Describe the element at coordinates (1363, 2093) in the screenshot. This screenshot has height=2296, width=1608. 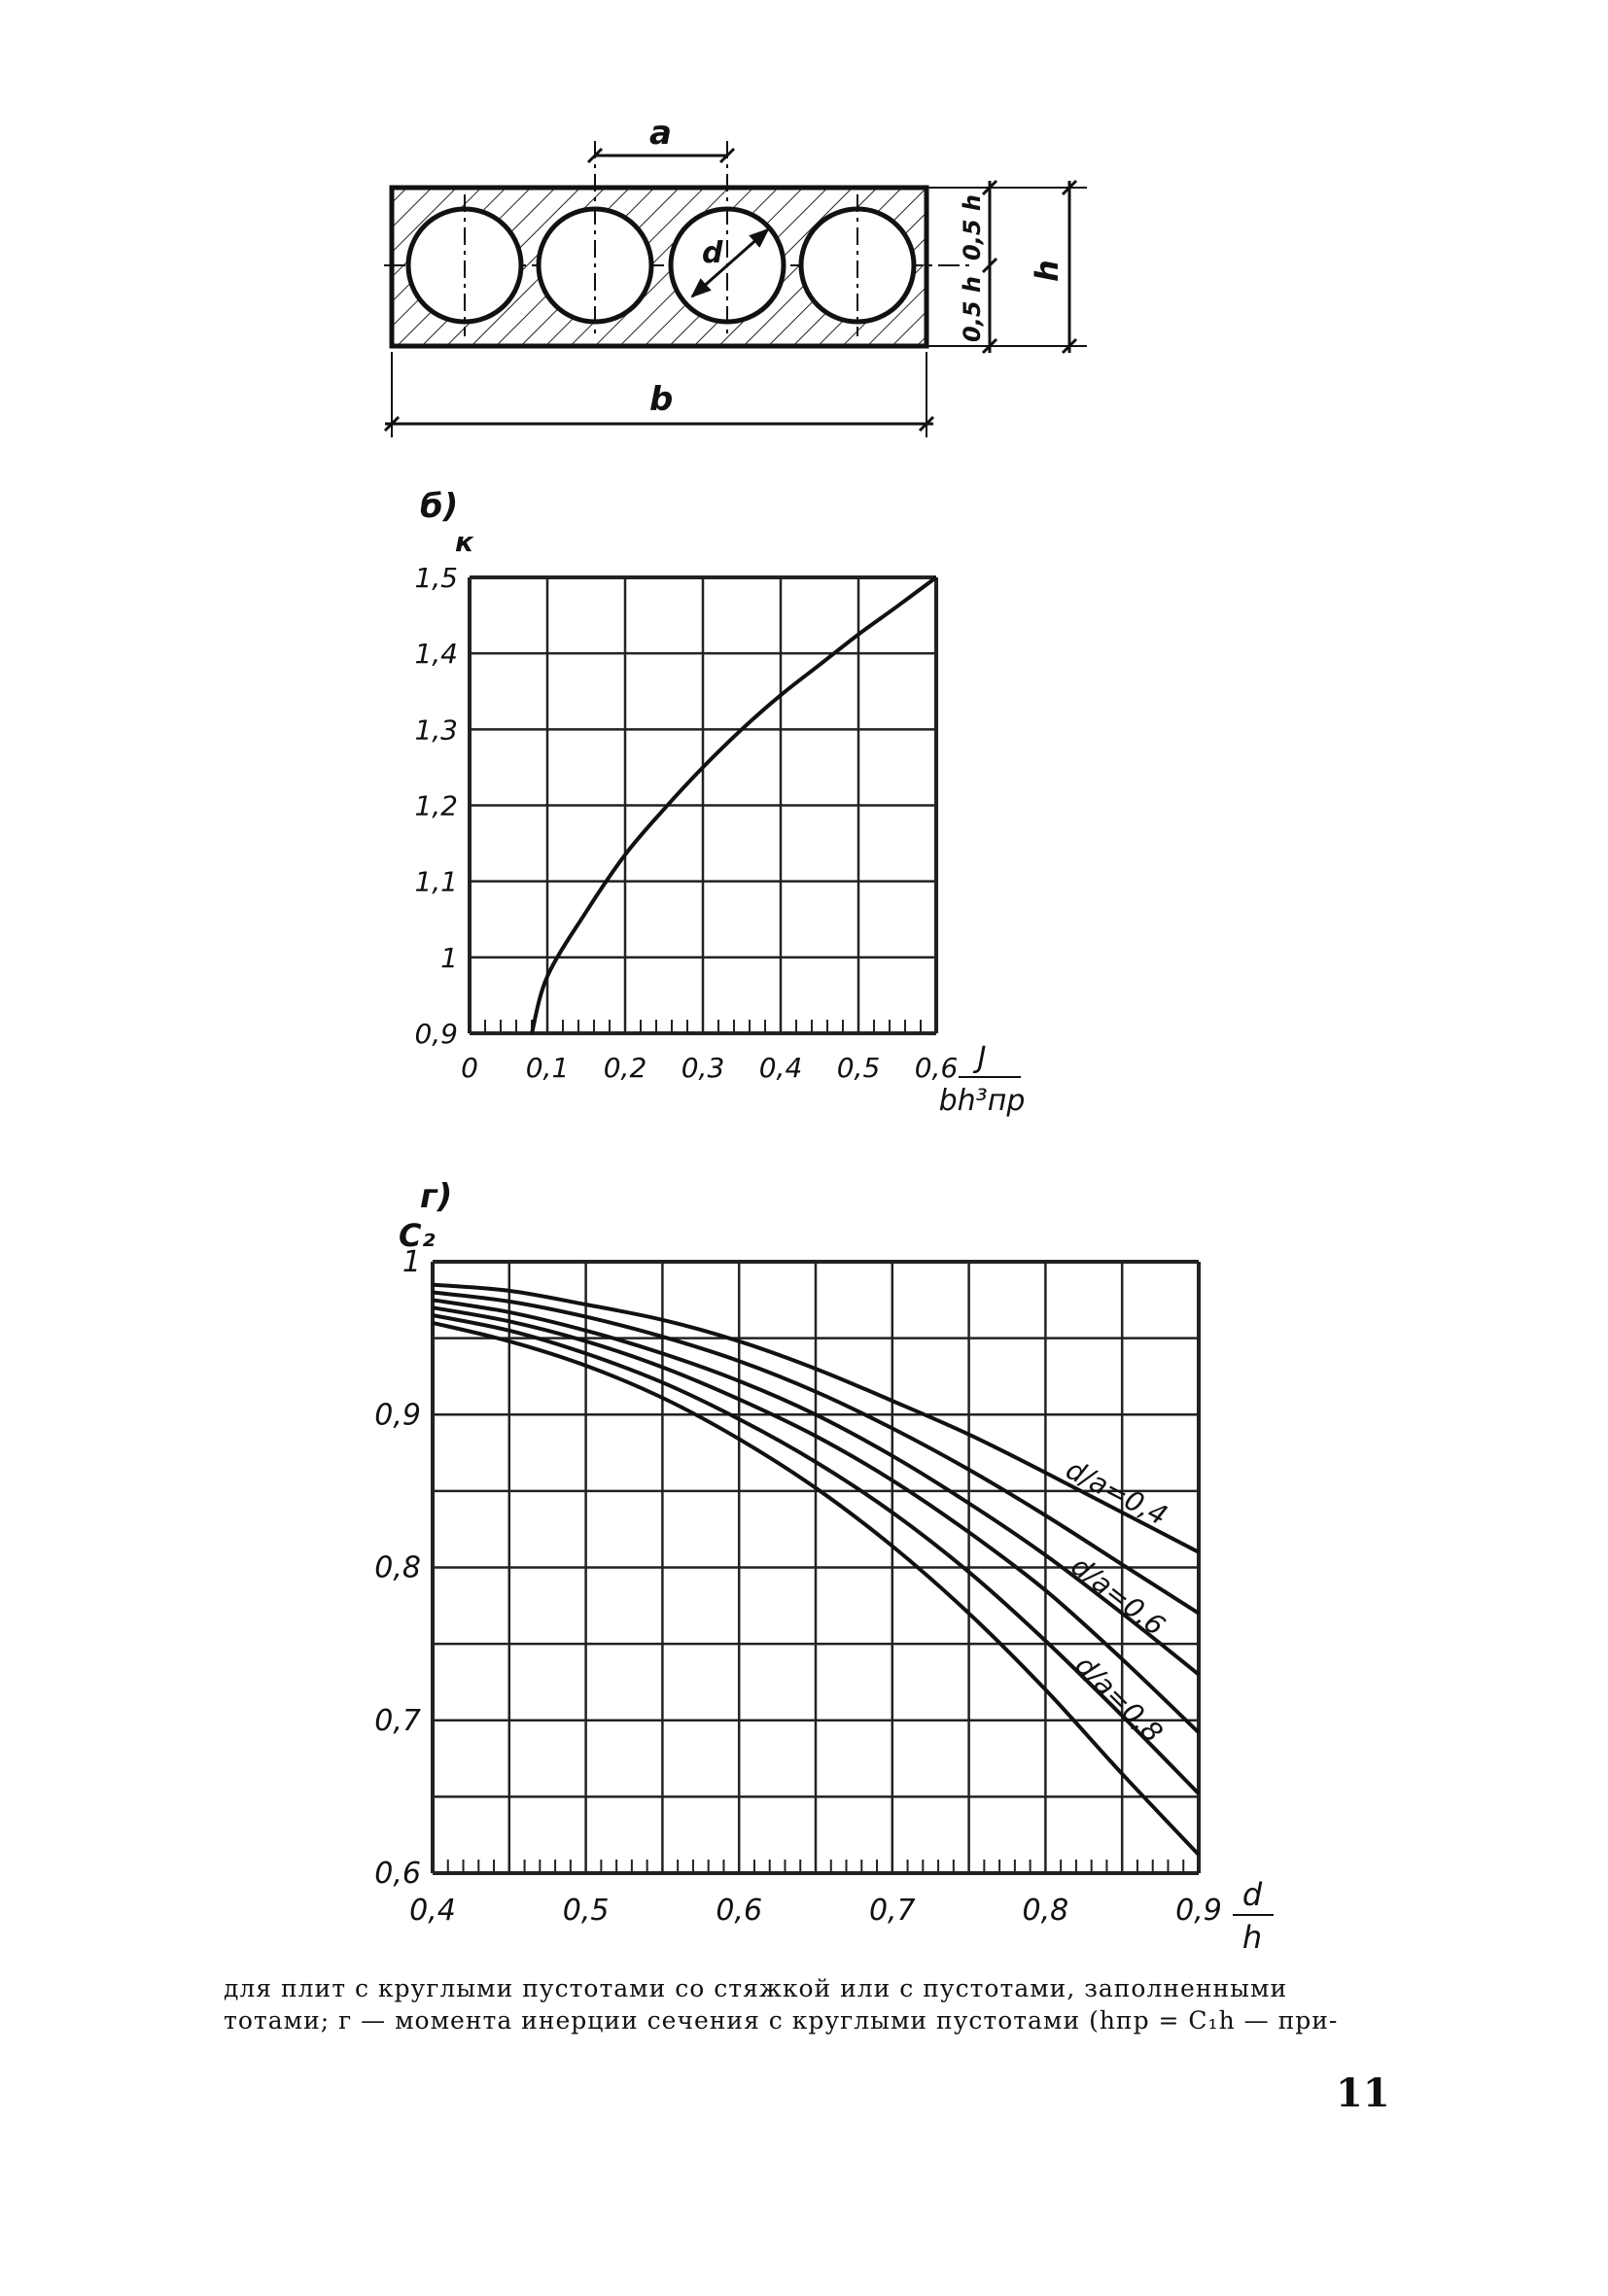
I see `page-number: 11` at that location.